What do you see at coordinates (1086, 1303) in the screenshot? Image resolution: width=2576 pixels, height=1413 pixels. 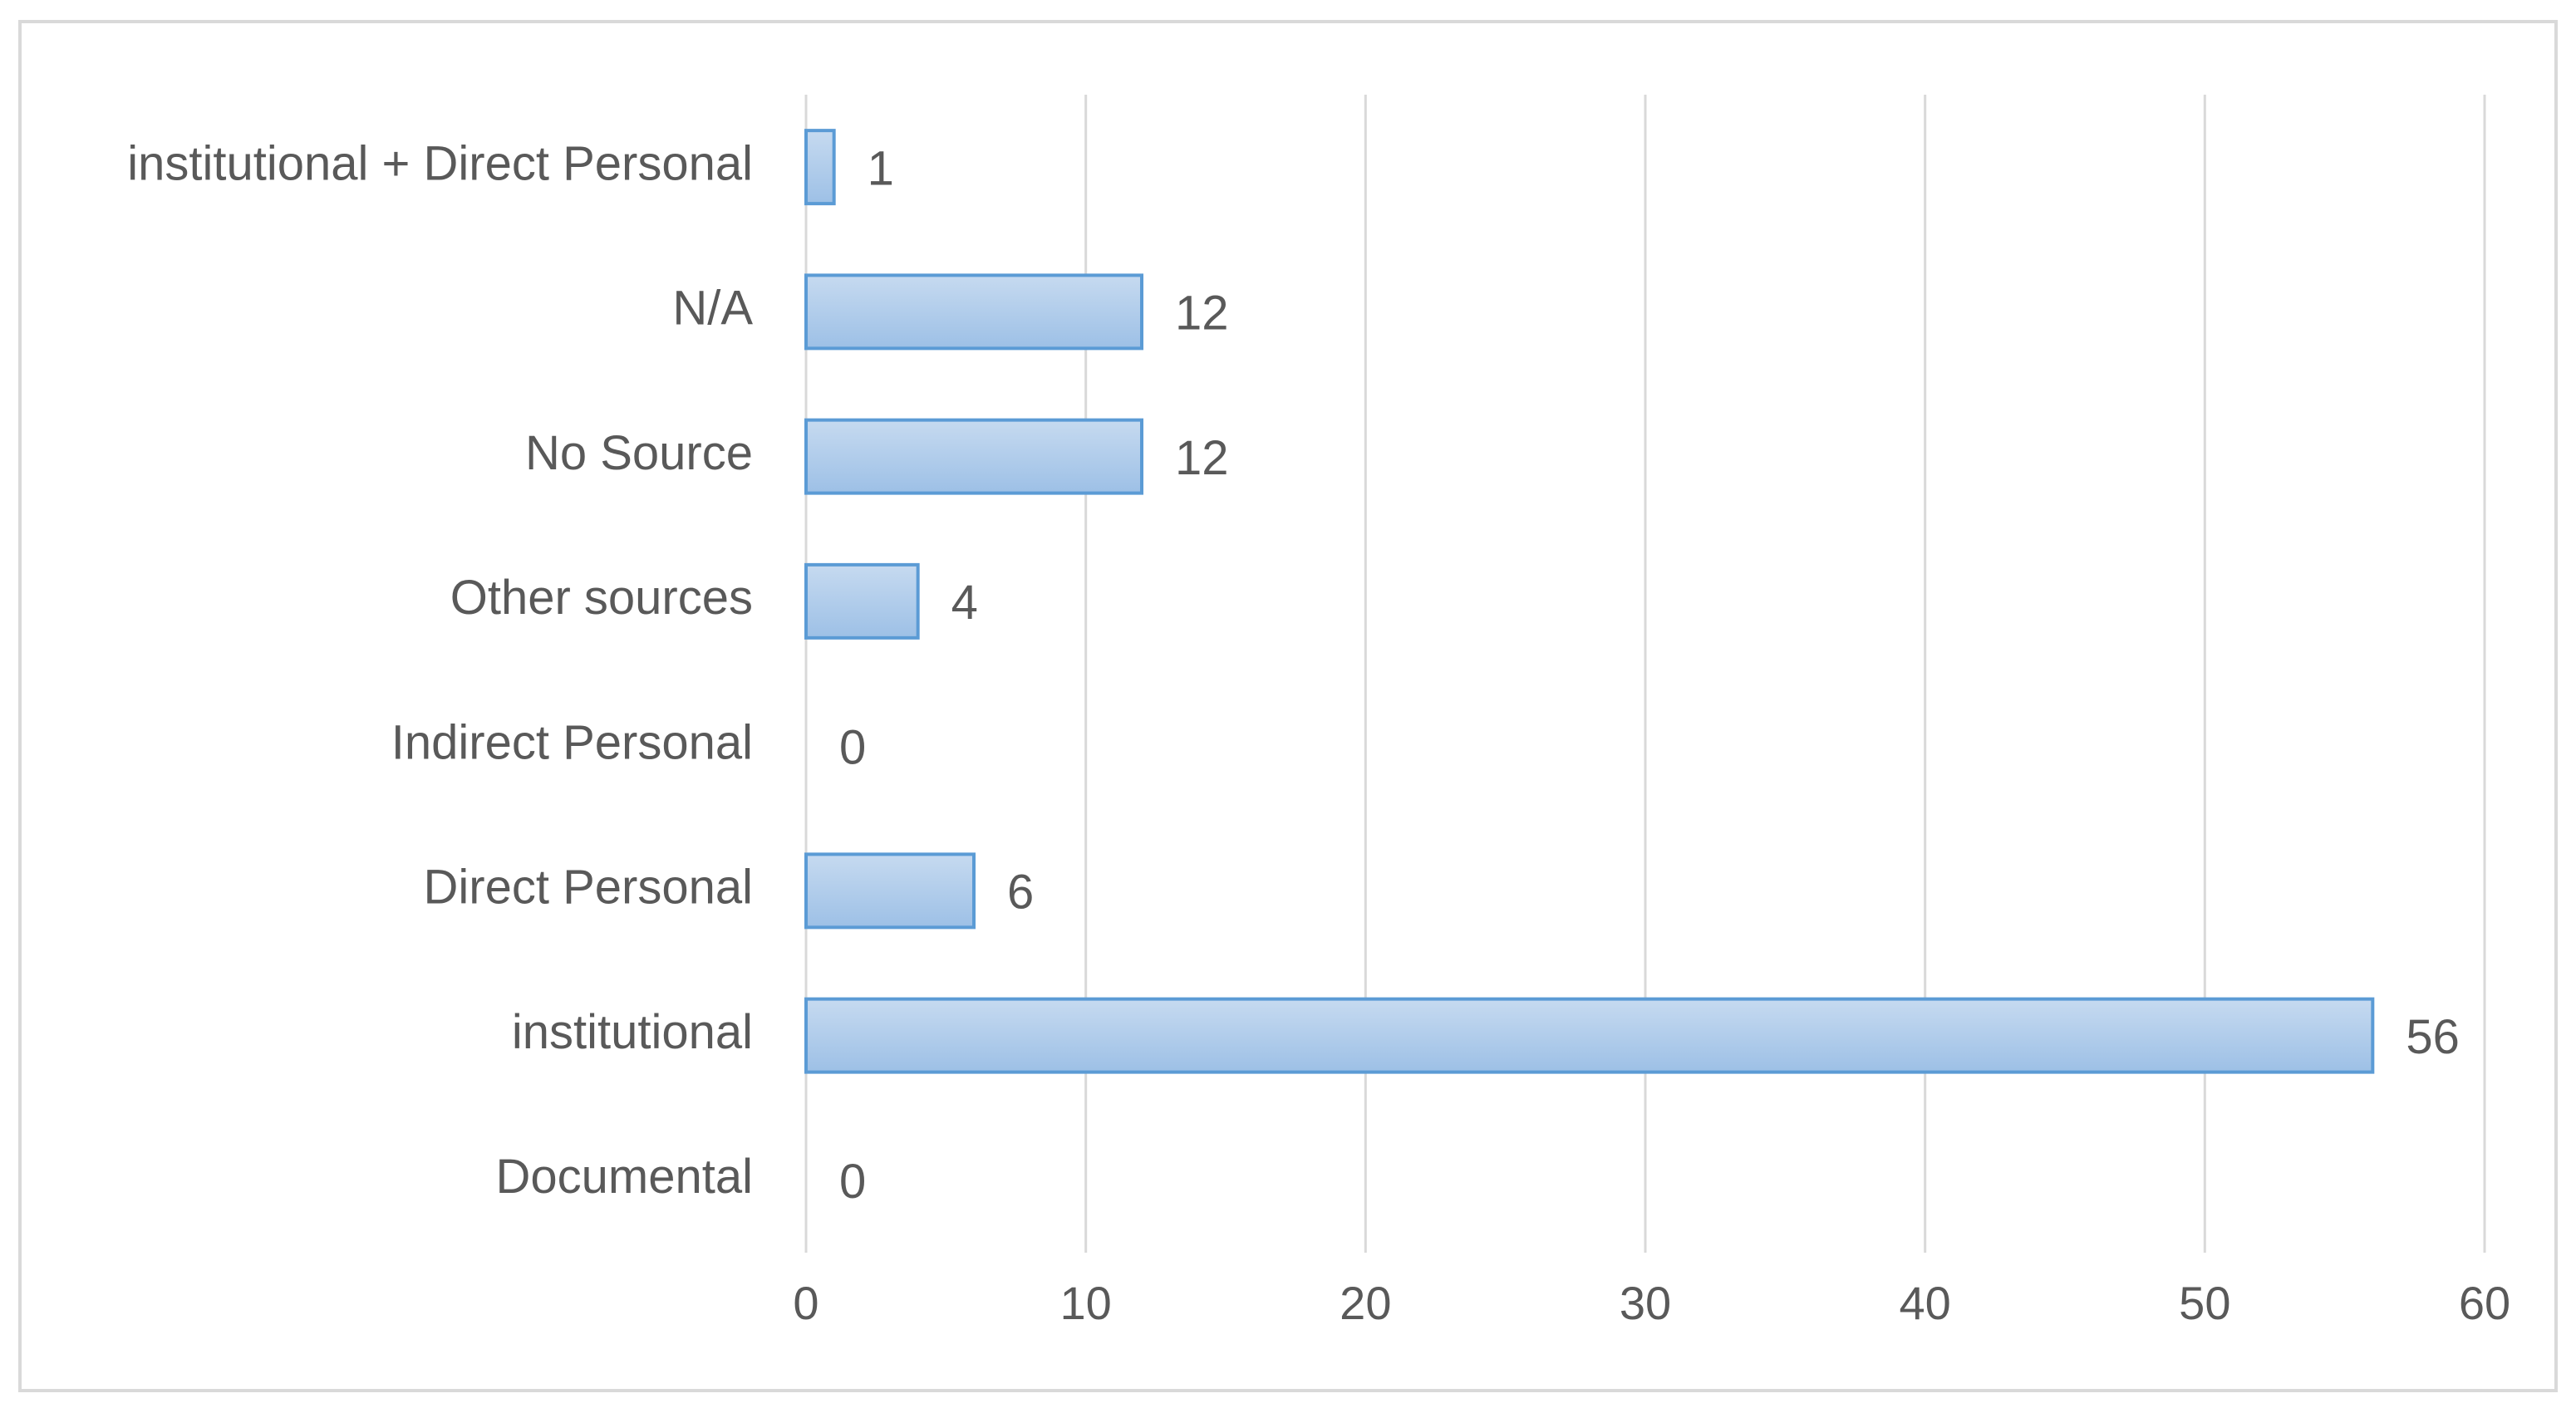 I see `x-tick-label: 10` at bounding box center [1086, 1303].